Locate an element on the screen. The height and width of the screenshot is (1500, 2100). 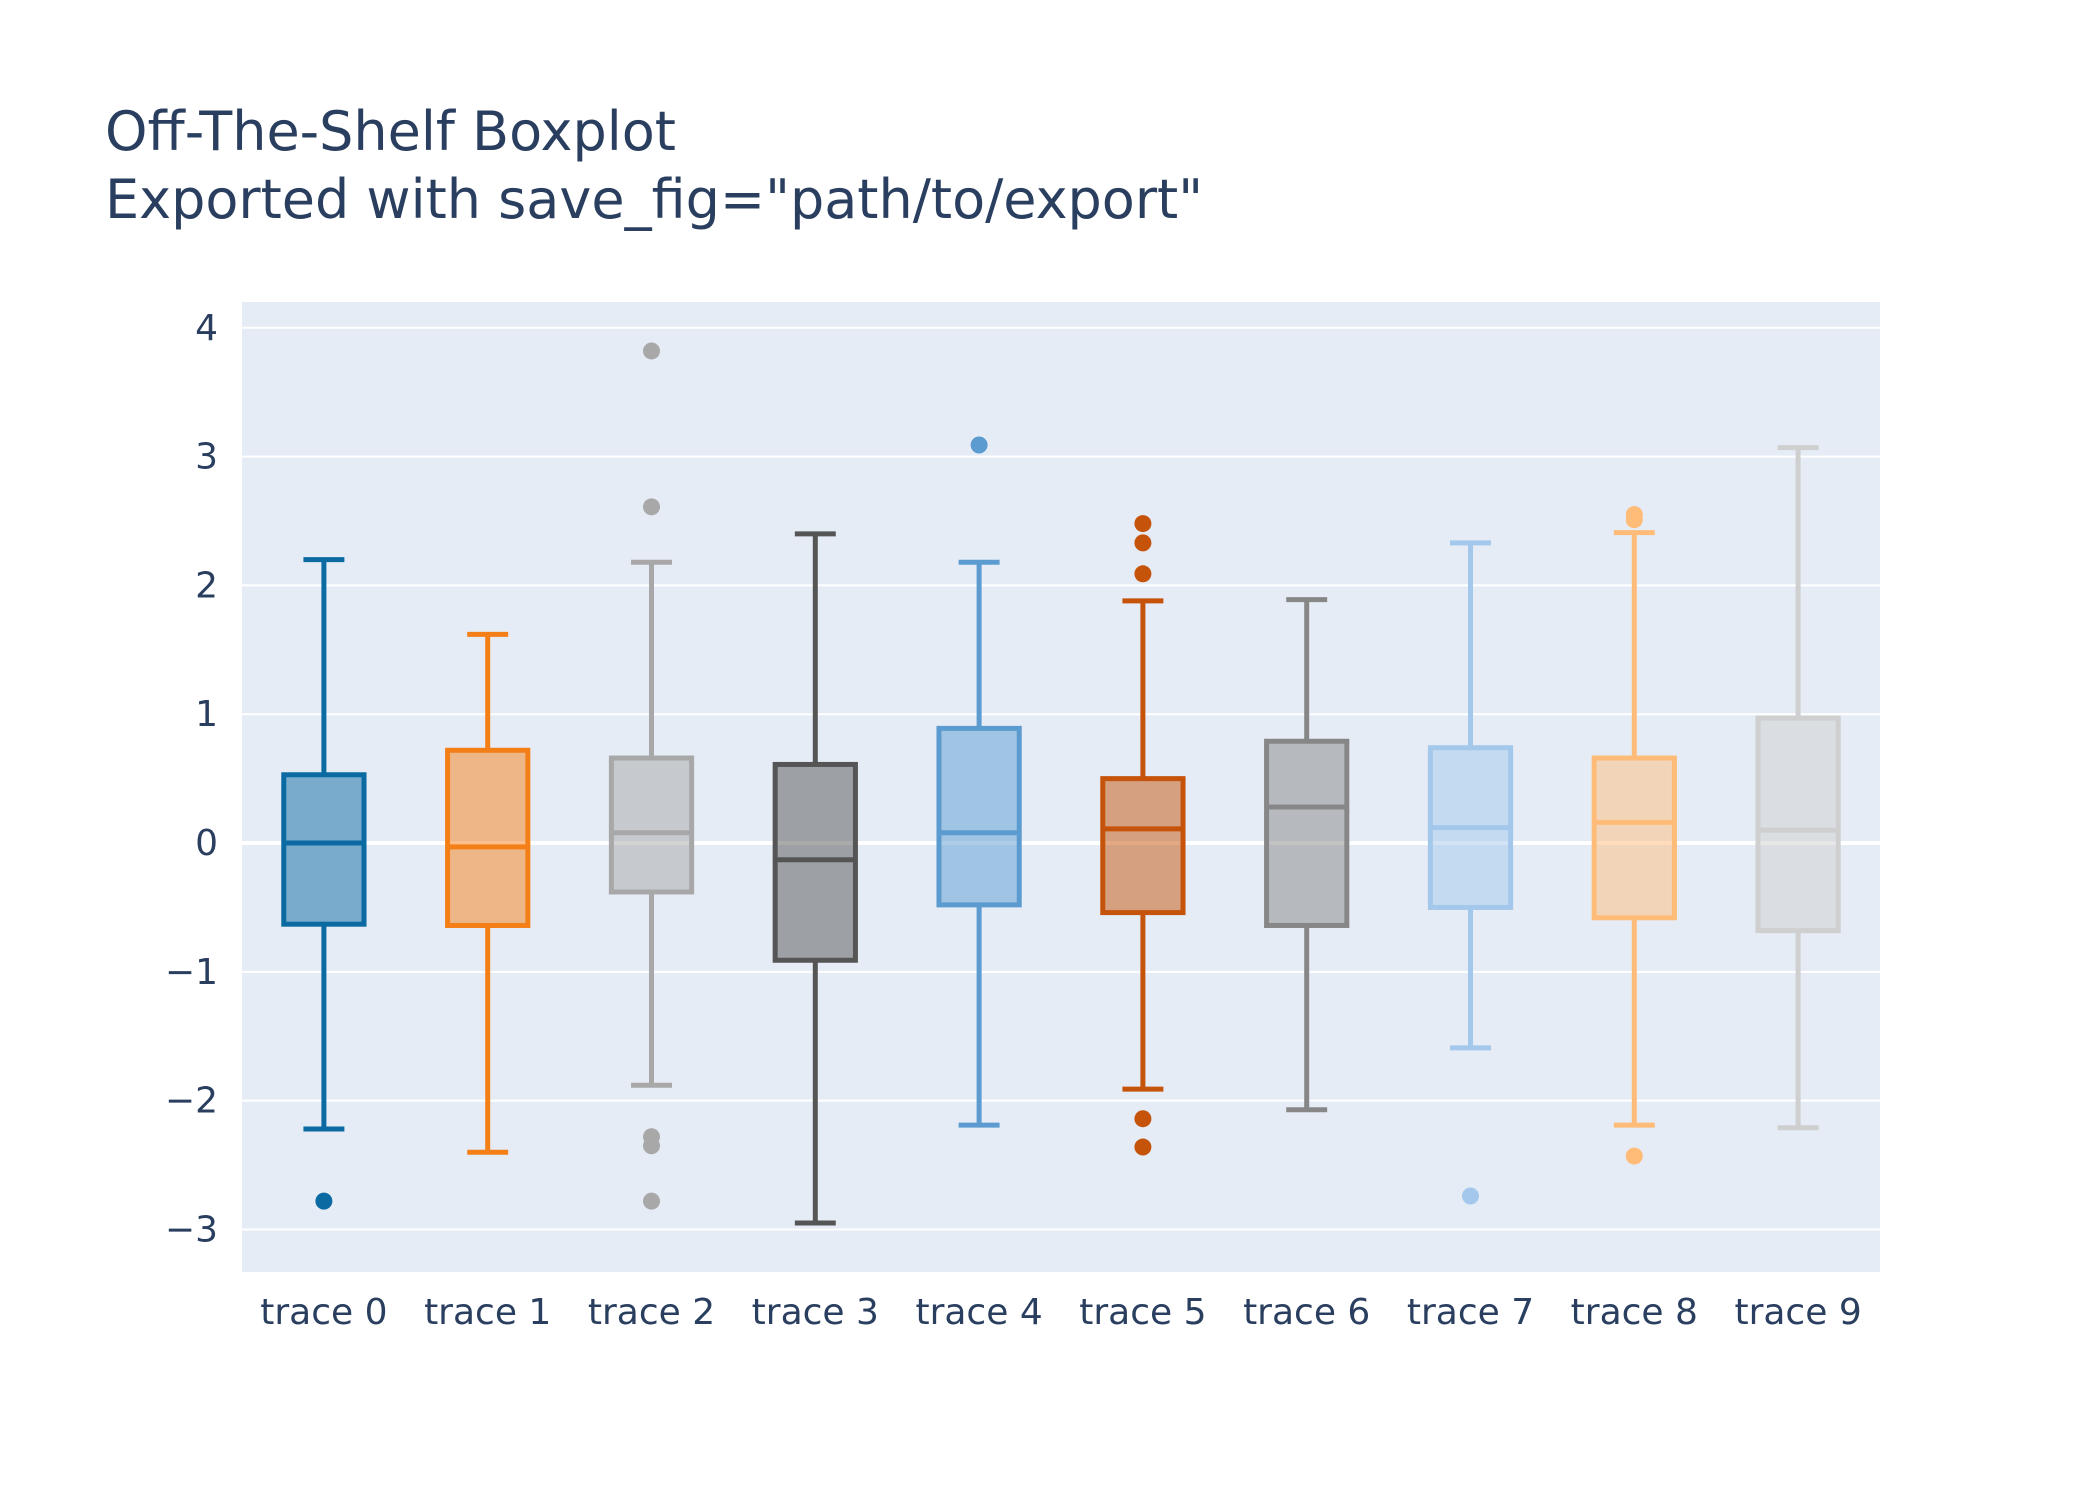
x-tick-label: trace 7 is located at coordinates (1470, 1312).